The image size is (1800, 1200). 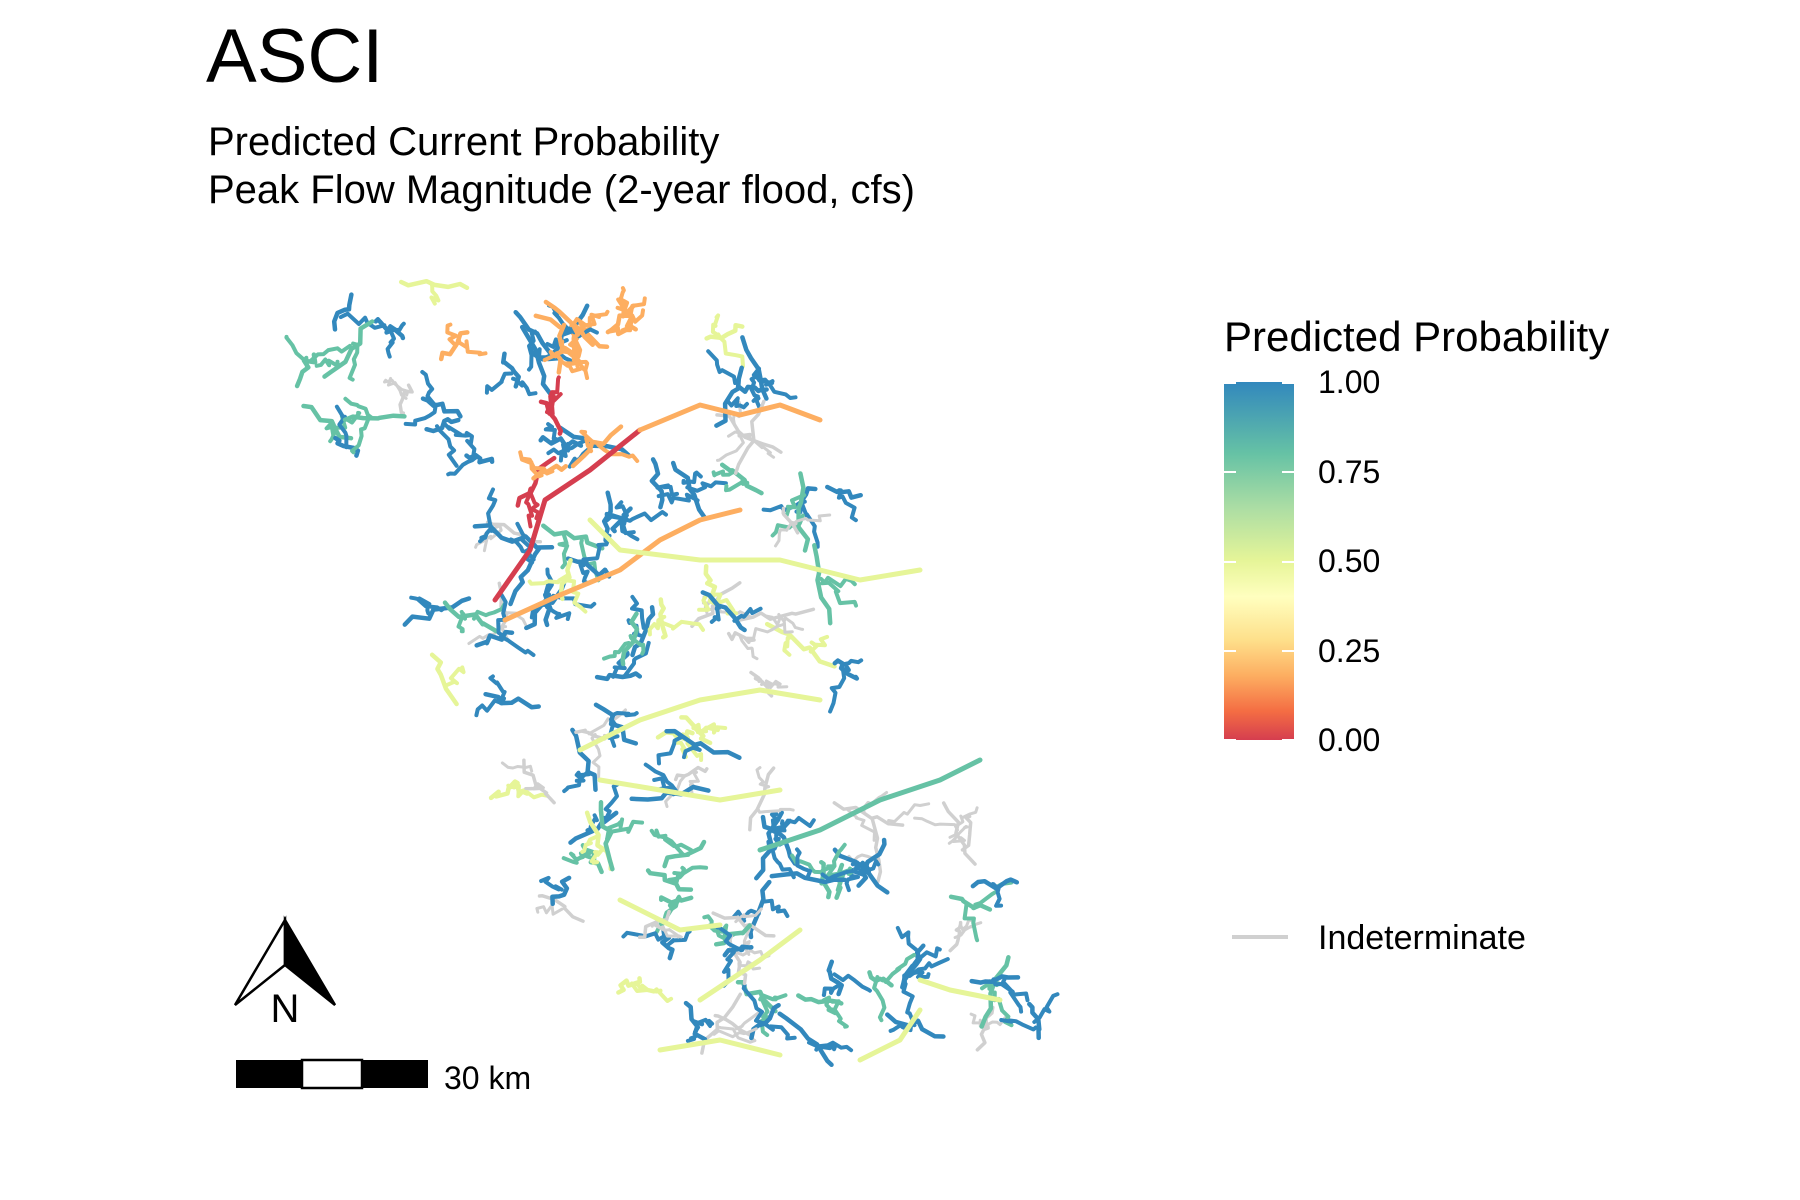 I want to click on legend-tick-label: 1.00, so click(x=1349, y=382).